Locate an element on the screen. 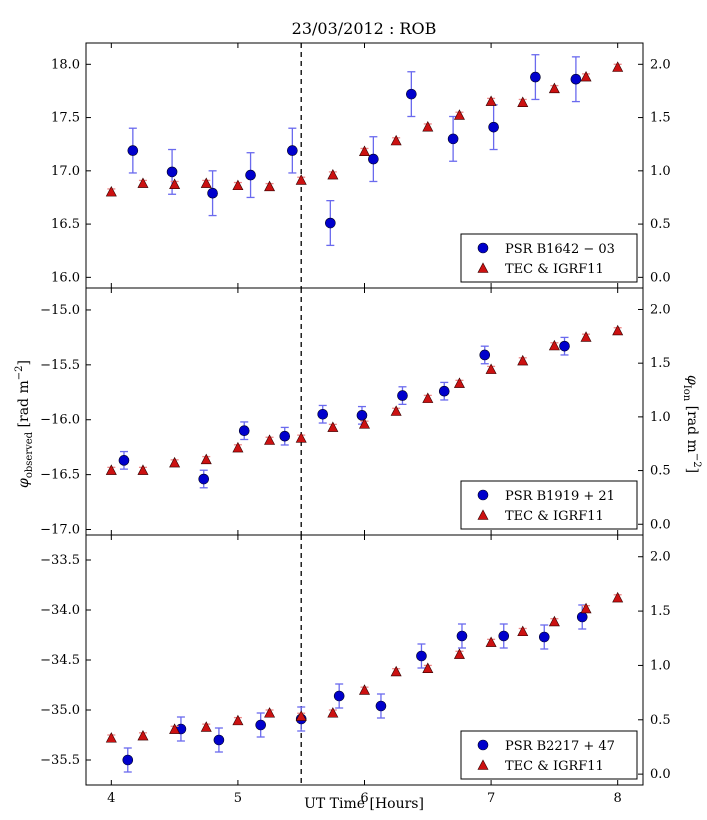  y-tick-label-left: −15.0 is located at coordinates (60, 310).